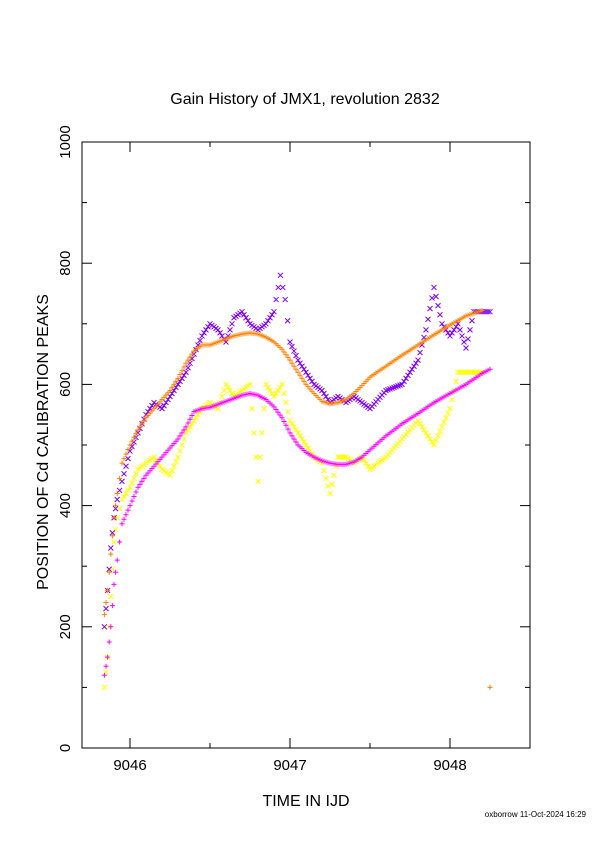 This screenshot has width=595, height=842. What do you see at coordinates (65, 141) in the screenshot?
I see `y-tick-label: 1000` at bounding box center [65, 141].